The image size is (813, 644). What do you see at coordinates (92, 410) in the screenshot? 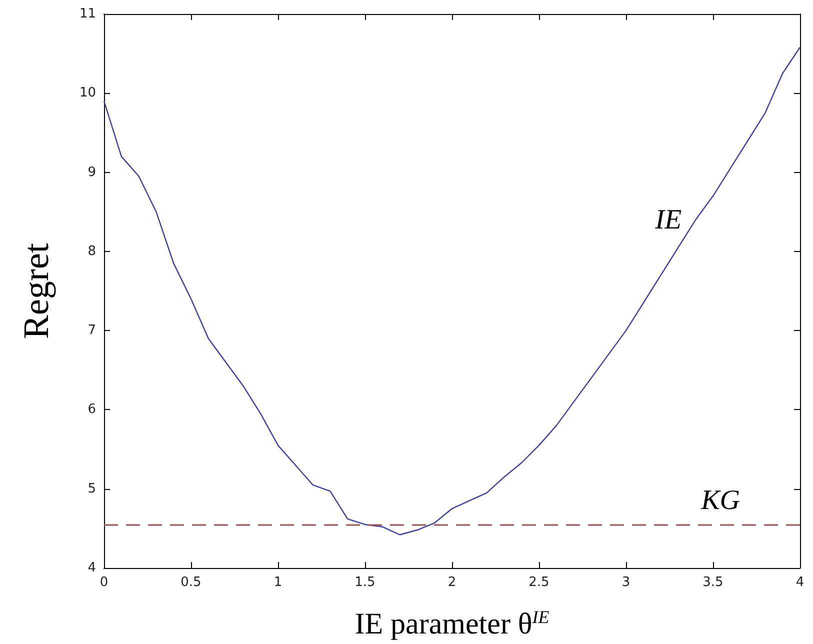
I see `y-tick-label: 6` at bounding box center [92, 410].